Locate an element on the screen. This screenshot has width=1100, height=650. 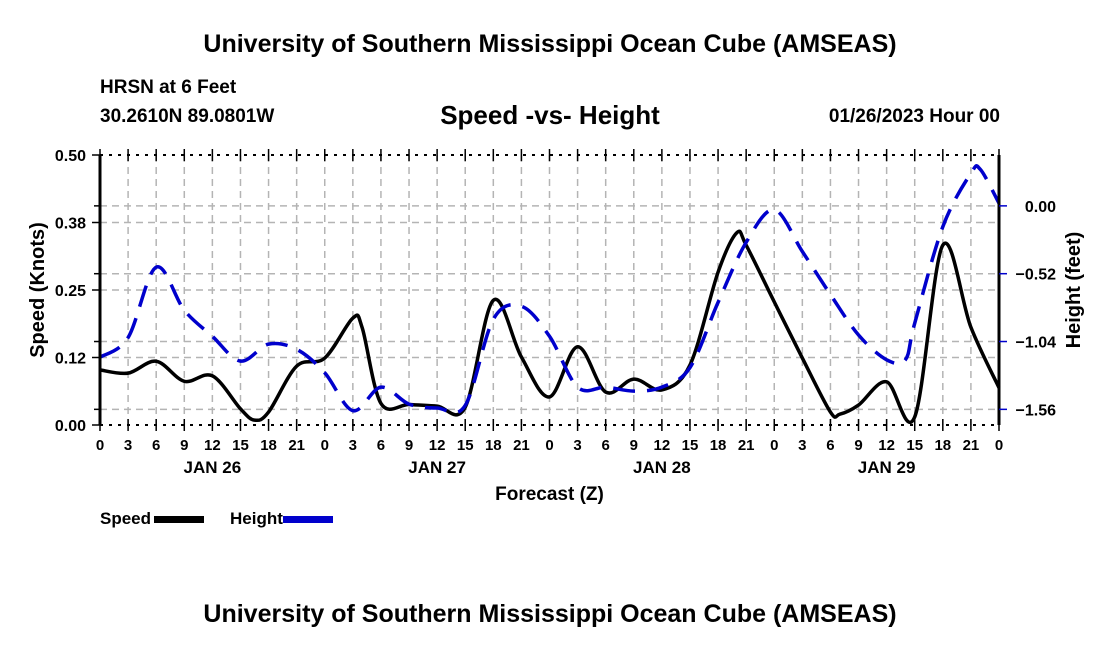
y2-tick-label: −1.04 is located at coordinates (1036, 343).